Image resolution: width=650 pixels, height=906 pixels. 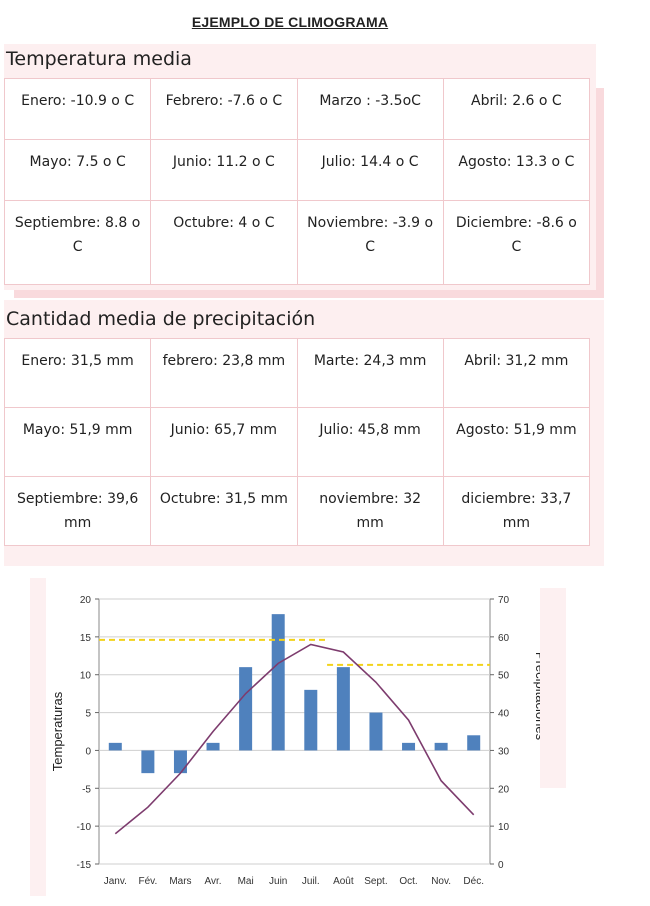 What do you see at coordinates (77, 170) in the screenshot?
I see `temperature-cell: Mayo: 7.5 o C` at bounding box center [77, 170].